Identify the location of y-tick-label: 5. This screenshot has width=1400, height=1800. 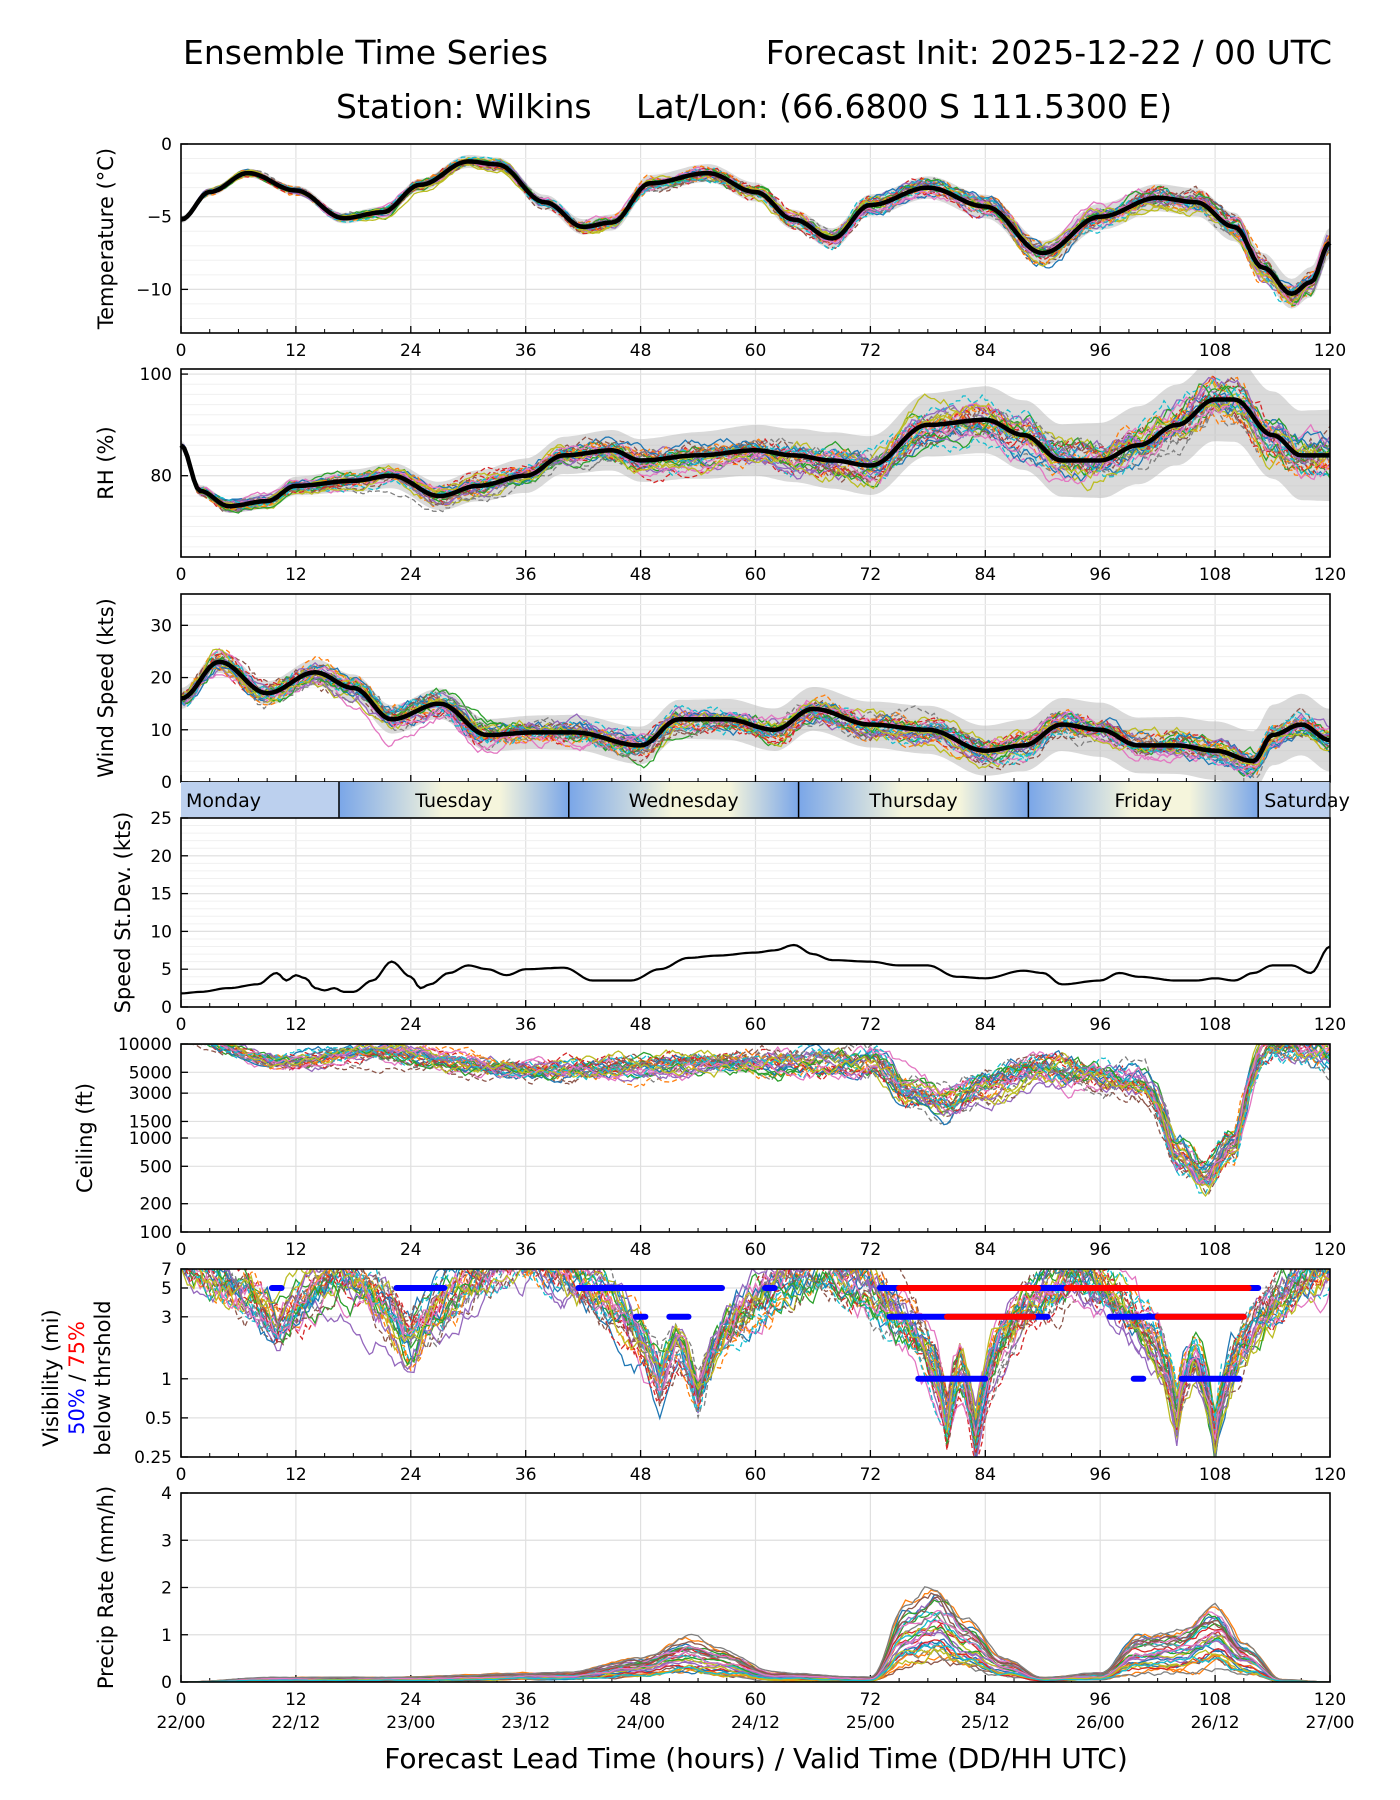
(166, 1289).